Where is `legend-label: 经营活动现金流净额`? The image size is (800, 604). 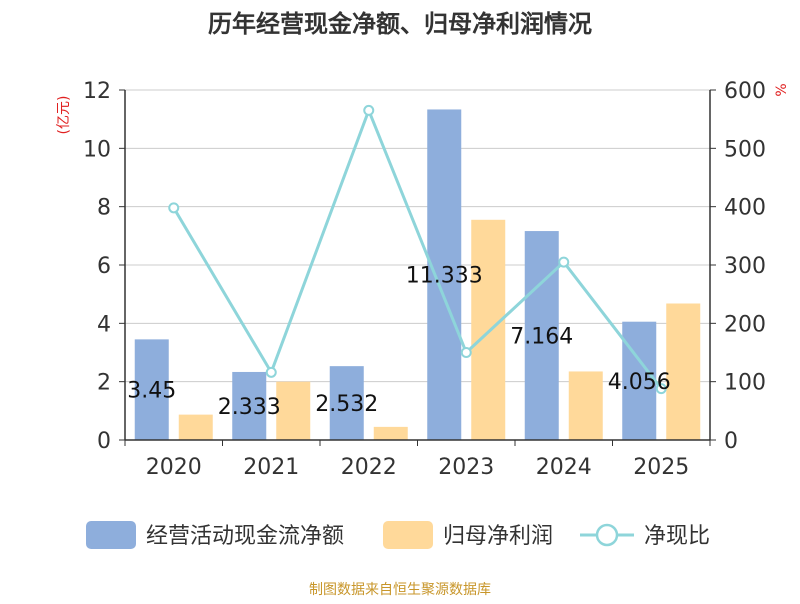
legend-label: 经营活动现金流净额 is located at coordinates (245, 536).